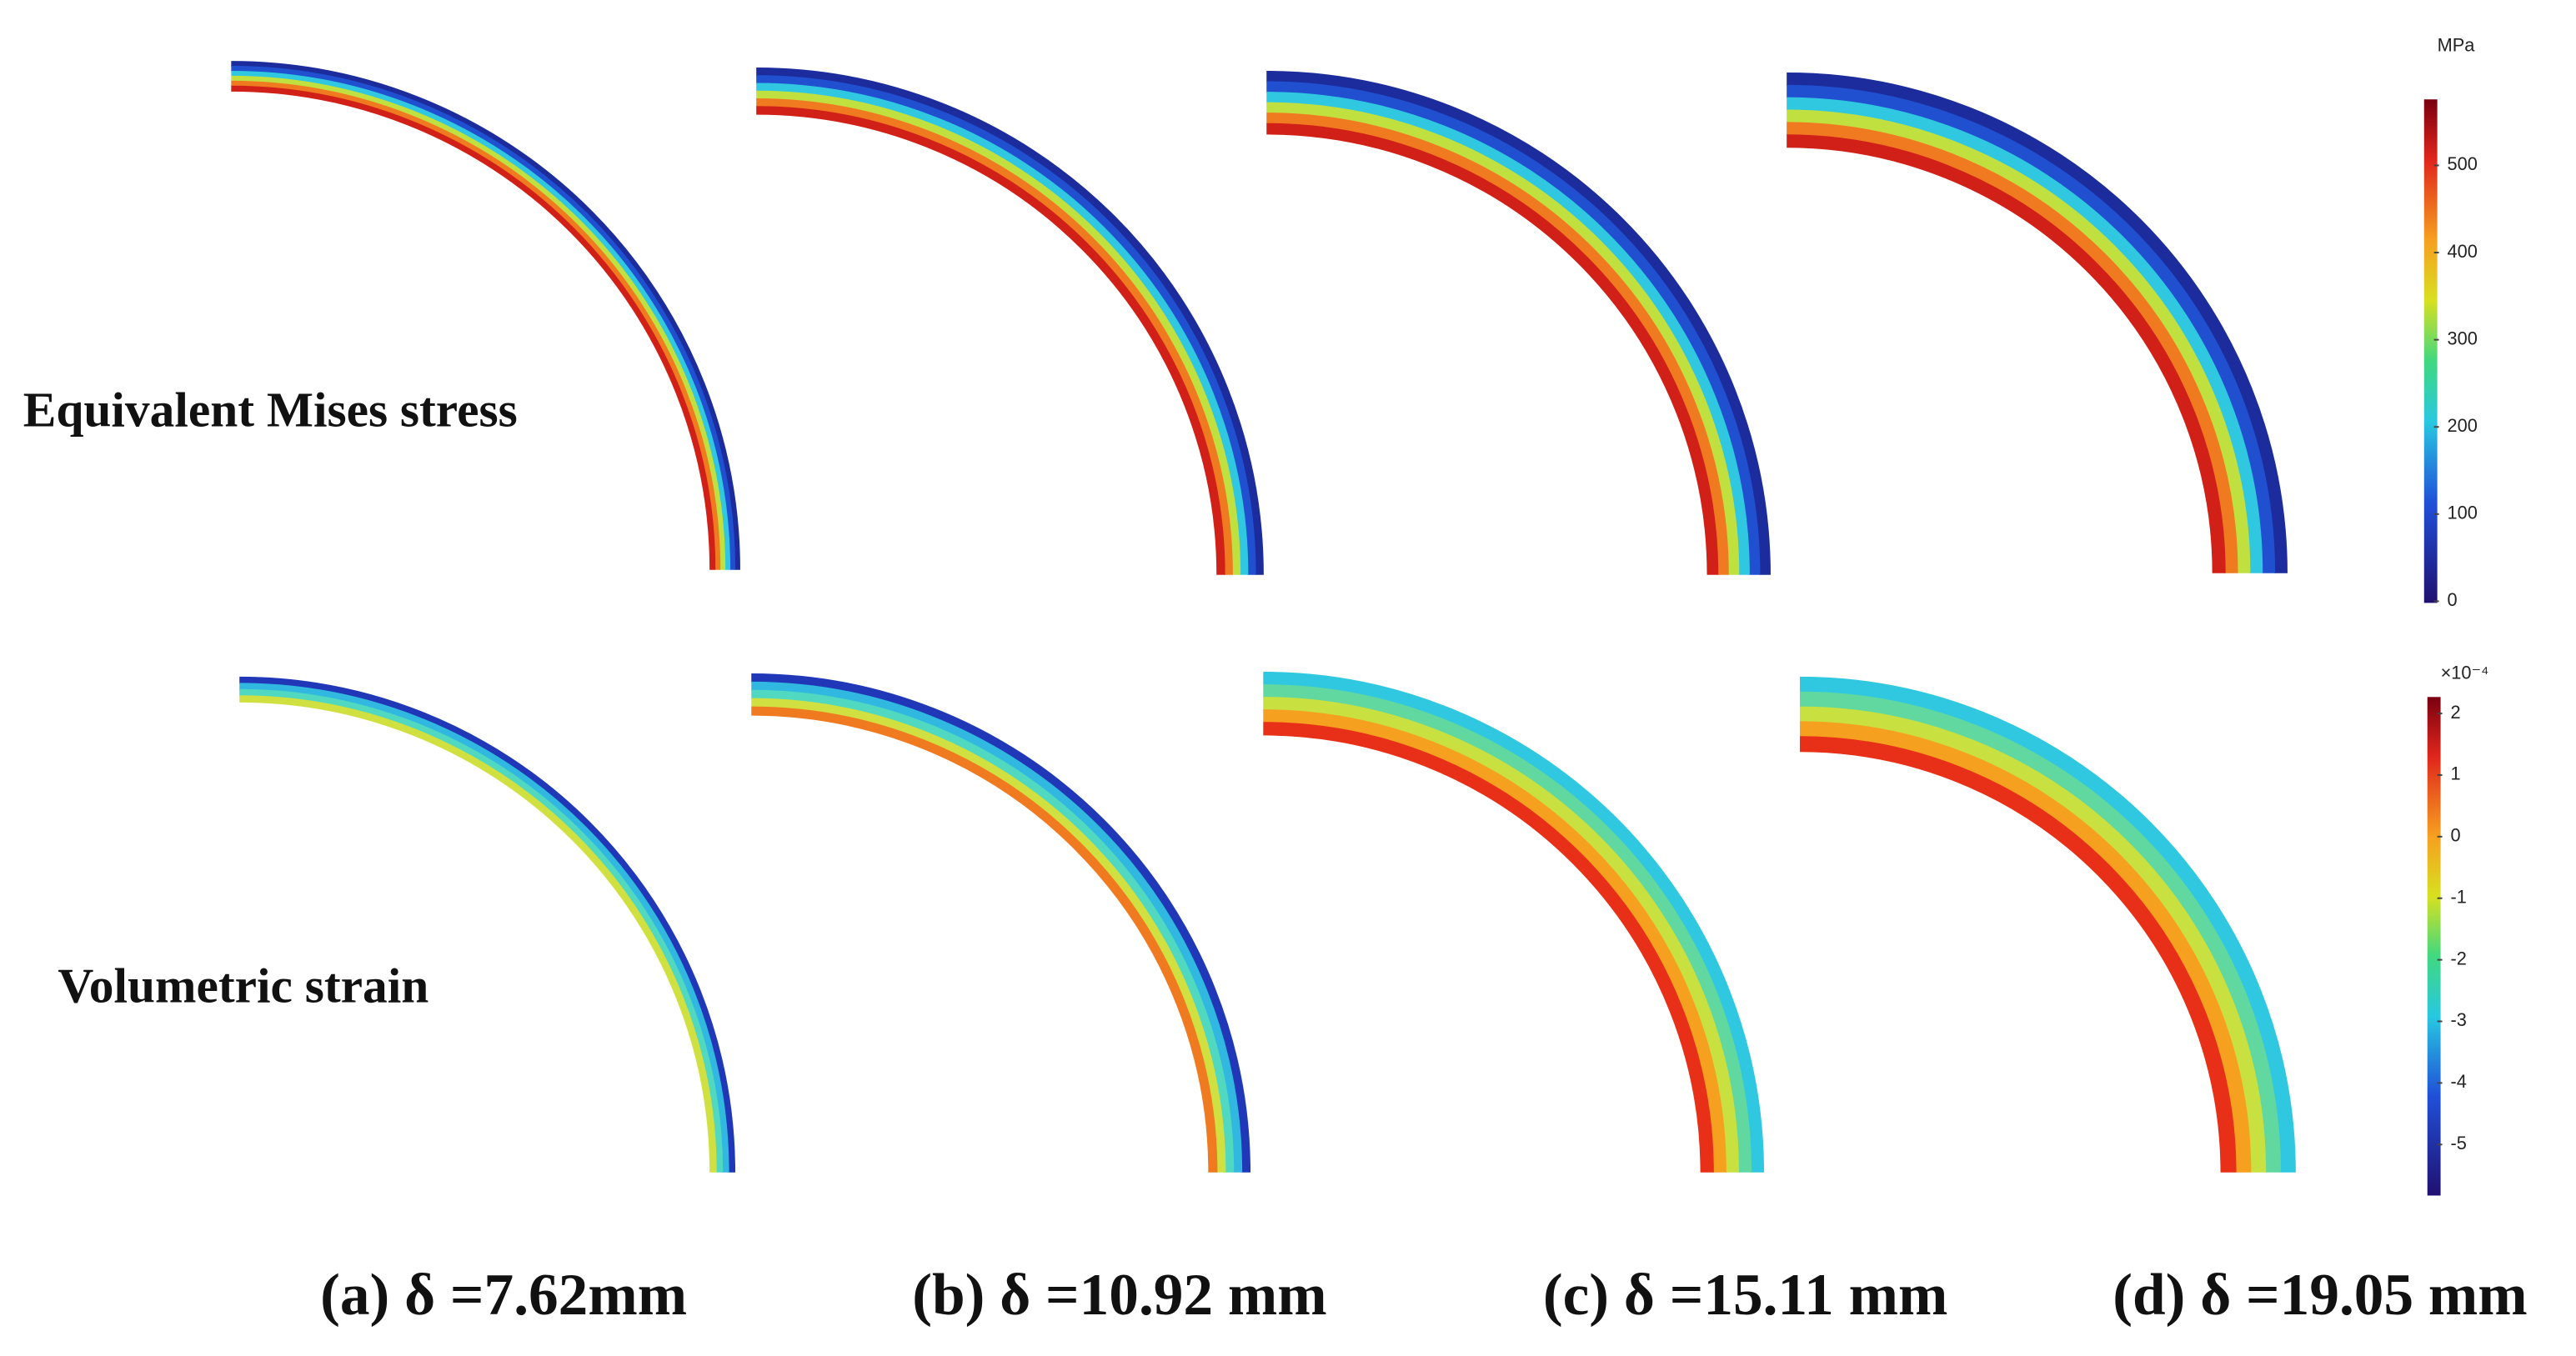 The image size is (2576, 1356). Describe the element at coordinates (2458, 897) in the screenshot. I see `colorbar-tick-label: -1` at that location.